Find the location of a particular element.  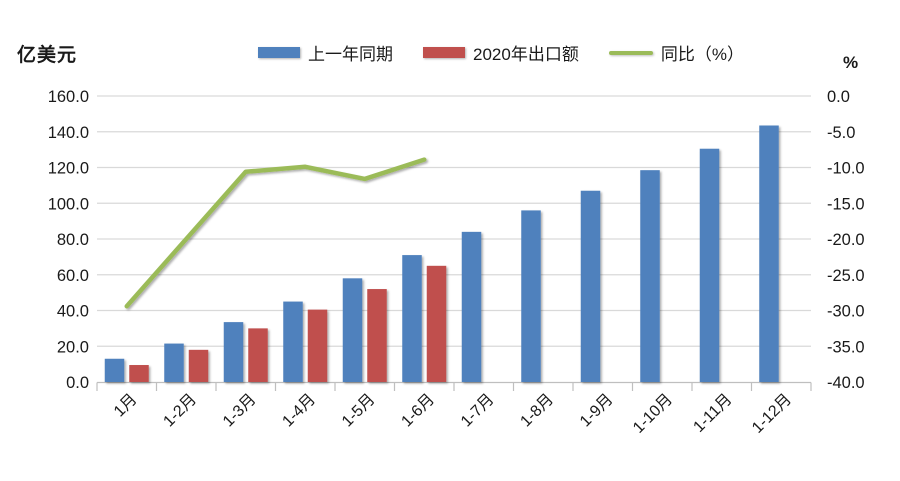

right-axis-tick-label: -5.0 is located at coordinates (841, 133).